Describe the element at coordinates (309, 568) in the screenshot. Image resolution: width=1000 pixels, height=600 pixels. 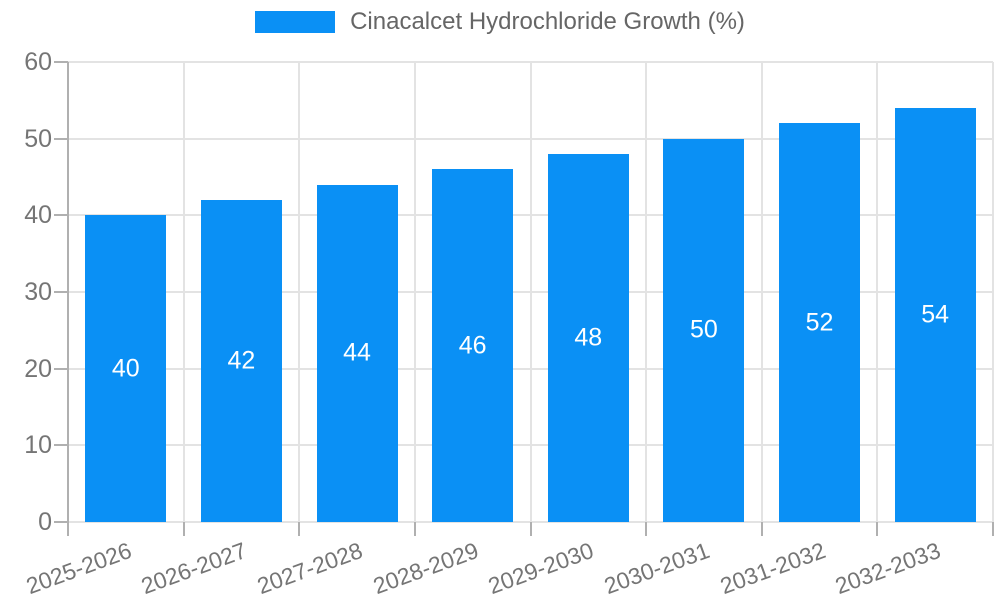
I see `x-tick-label: 2027-2028` at that location.